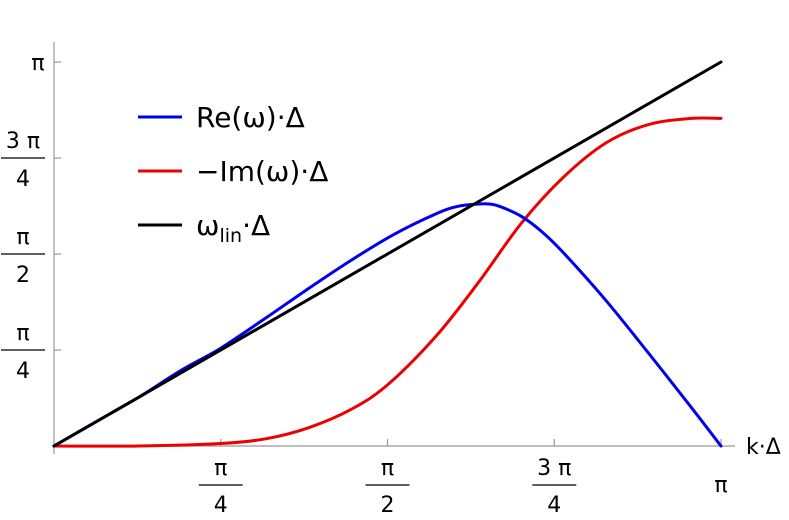 The width and height of the screenshot is (789, 520). I want to click on x-tick-numerator: 3 π, so click(554, 468).